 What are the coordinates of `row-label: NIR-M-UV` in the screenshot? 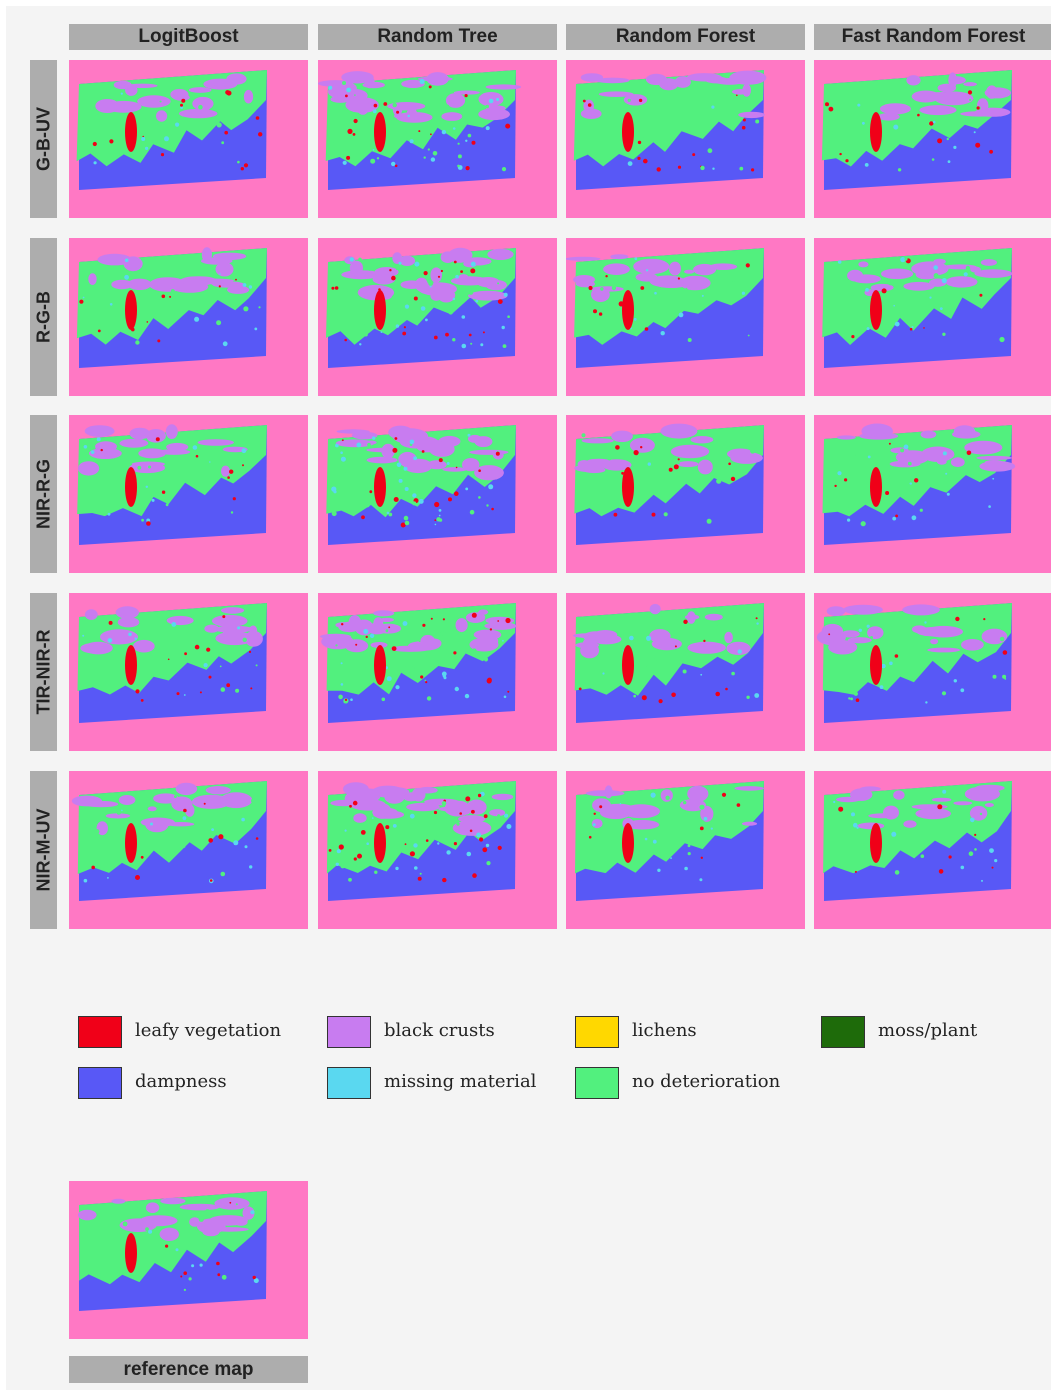 It's located at (43, 850).